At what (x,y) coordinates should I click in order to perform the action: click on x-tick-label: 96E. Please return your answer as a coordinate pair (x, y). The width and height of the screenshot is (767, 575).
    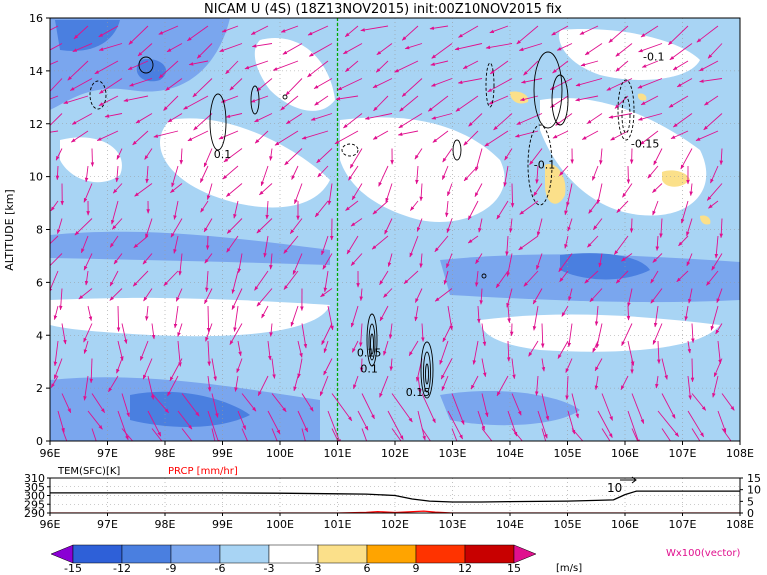
    Looking at the image, I should click on (50, 453).